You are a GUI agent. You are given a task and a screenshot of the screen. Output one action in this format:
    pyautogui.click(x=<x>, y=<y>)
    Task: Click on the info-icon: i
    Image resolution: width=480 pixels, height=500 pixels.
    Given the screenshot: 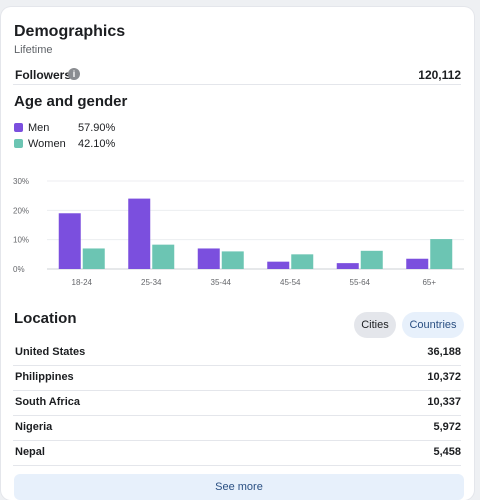 What is the action you would take?
    pyautogui.click(x=74, y=74)
    